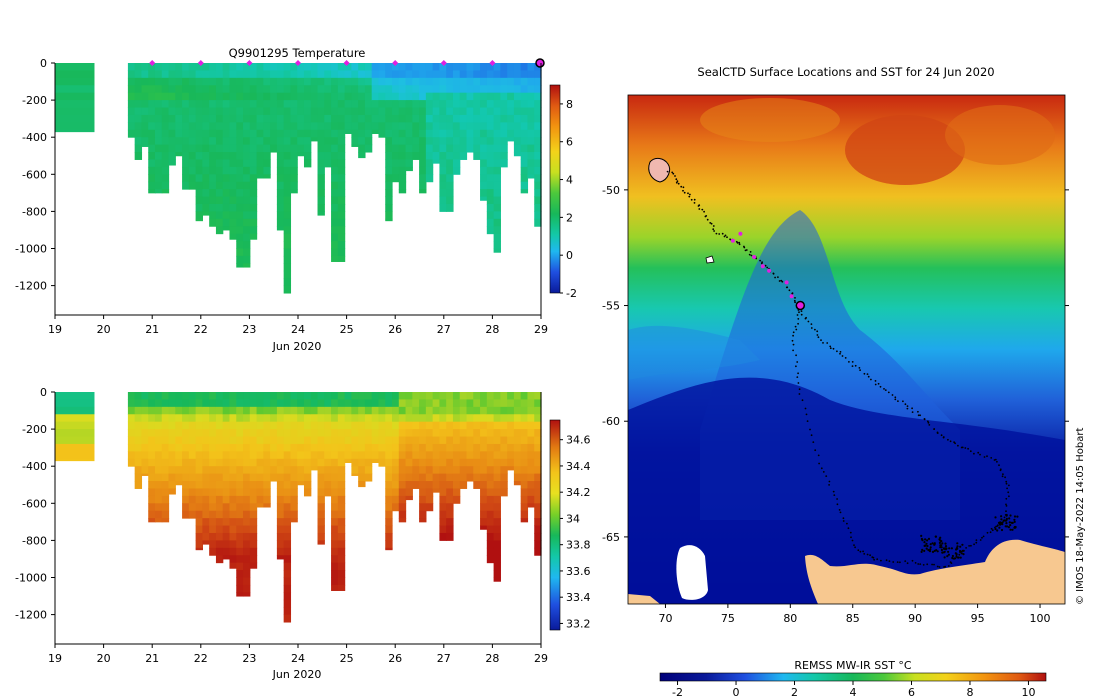 This screenshot has width=1100, height=700. Describe the element at coordinates (915, 618) in the screenshot. I see `map-x-tick-label: 90` at that location.